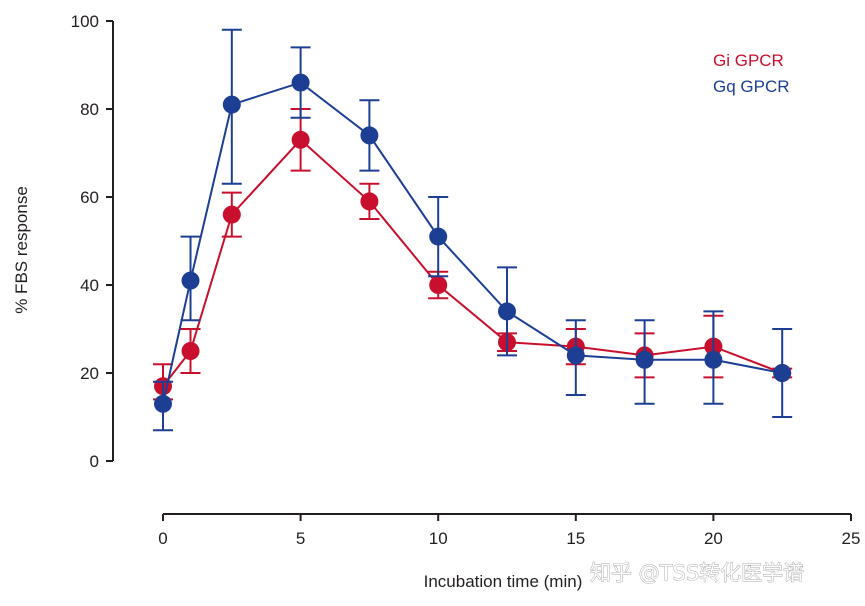 The height and width of the screenshot is (606, 865). I want to click on x-tick-label-5: 5, so click(300, 538).